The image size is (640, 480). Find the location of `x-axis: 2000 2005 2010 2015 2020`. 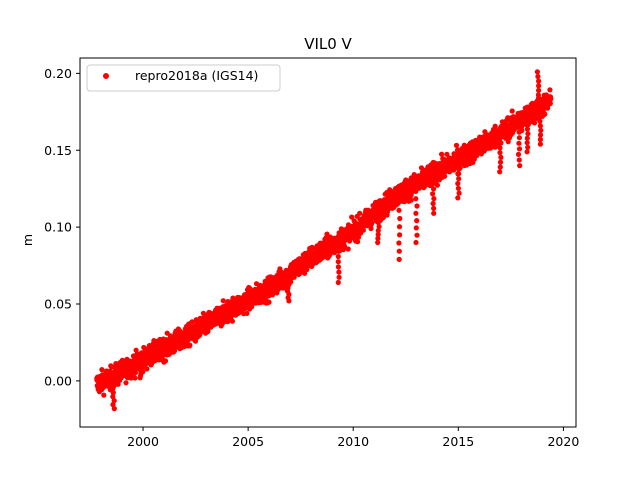

x-axis: 2000 2005 2010 2015 2020 is located at coordinates (353, 438).